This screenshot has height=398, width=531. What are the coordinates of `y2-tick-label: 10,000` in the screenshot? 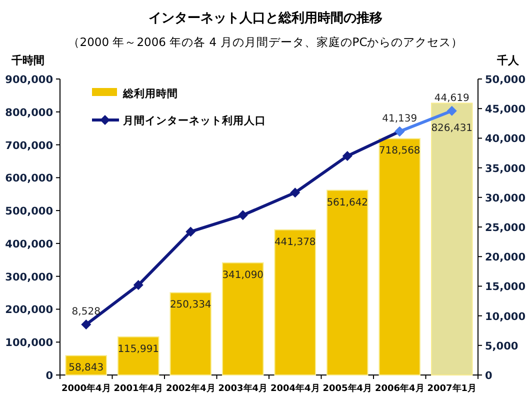 It's located at (505, 316).